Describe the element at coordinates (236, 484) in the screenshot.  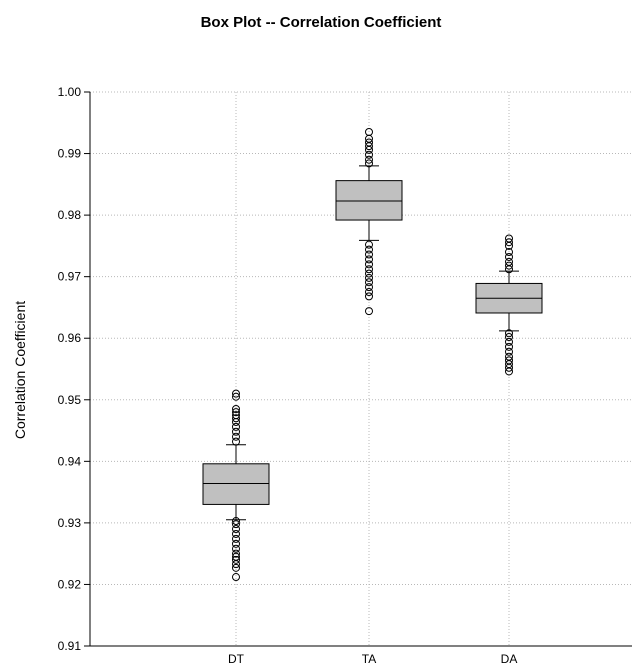
I see `box-dt` at that location.